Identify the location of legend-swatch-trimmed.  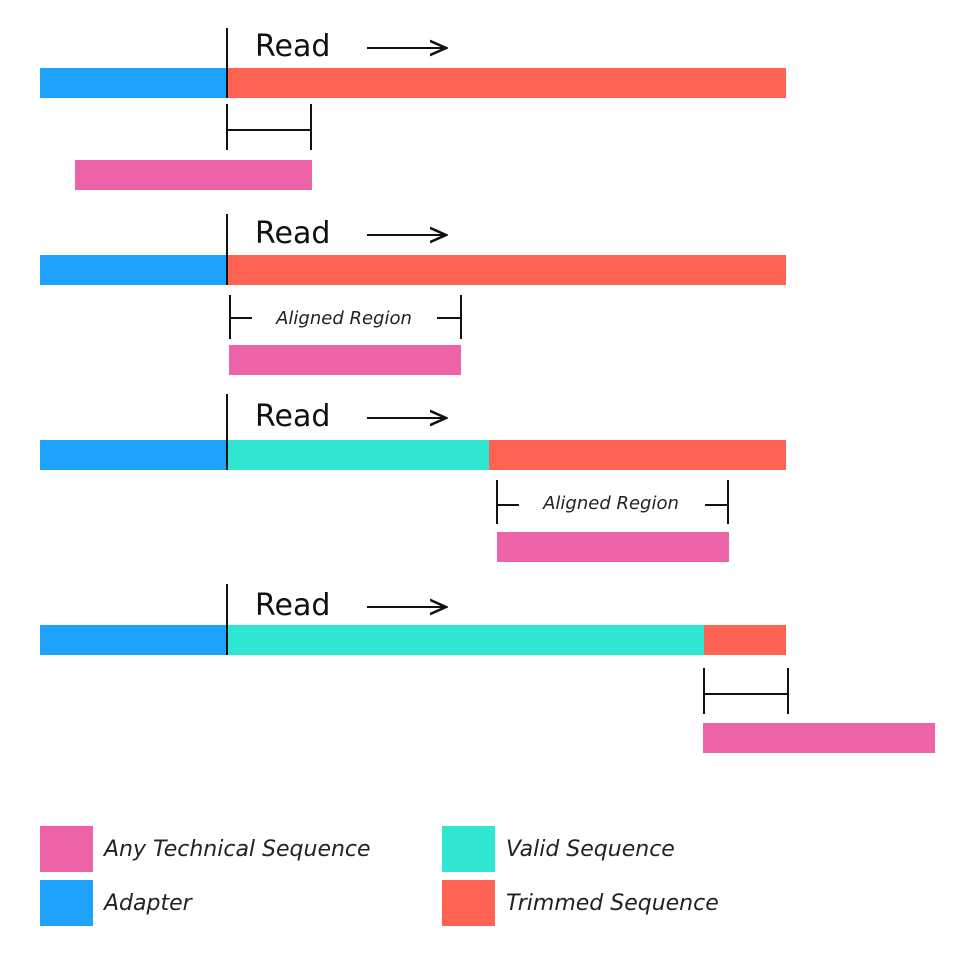
(468, 903).